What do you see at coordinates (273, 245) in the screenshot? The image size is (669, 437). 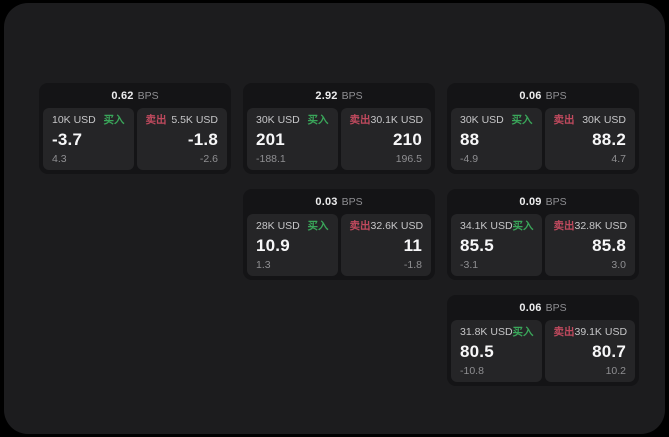 I see `buy-price: 10.9` at bounding box center [273, 245].